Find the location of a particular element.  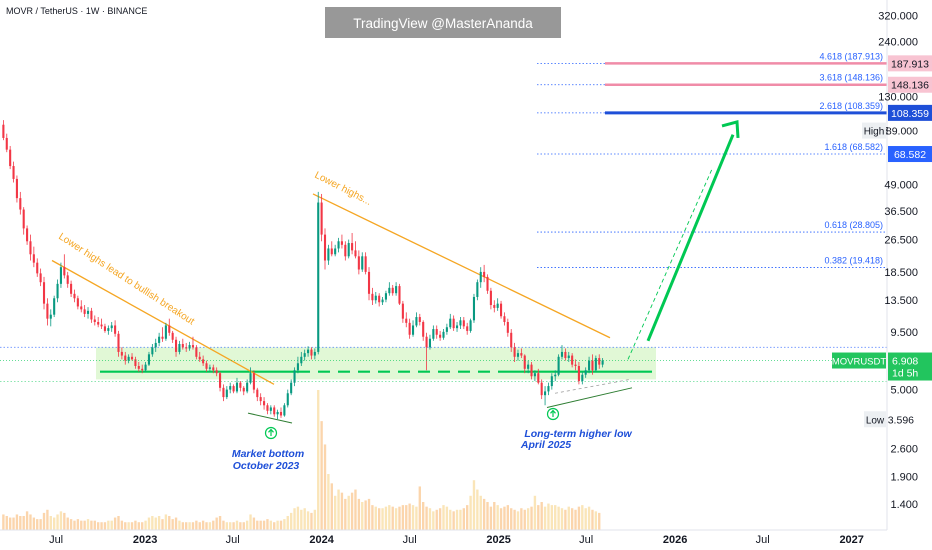

countdown-label: 1d 5h is located at coordinates (905, 374).